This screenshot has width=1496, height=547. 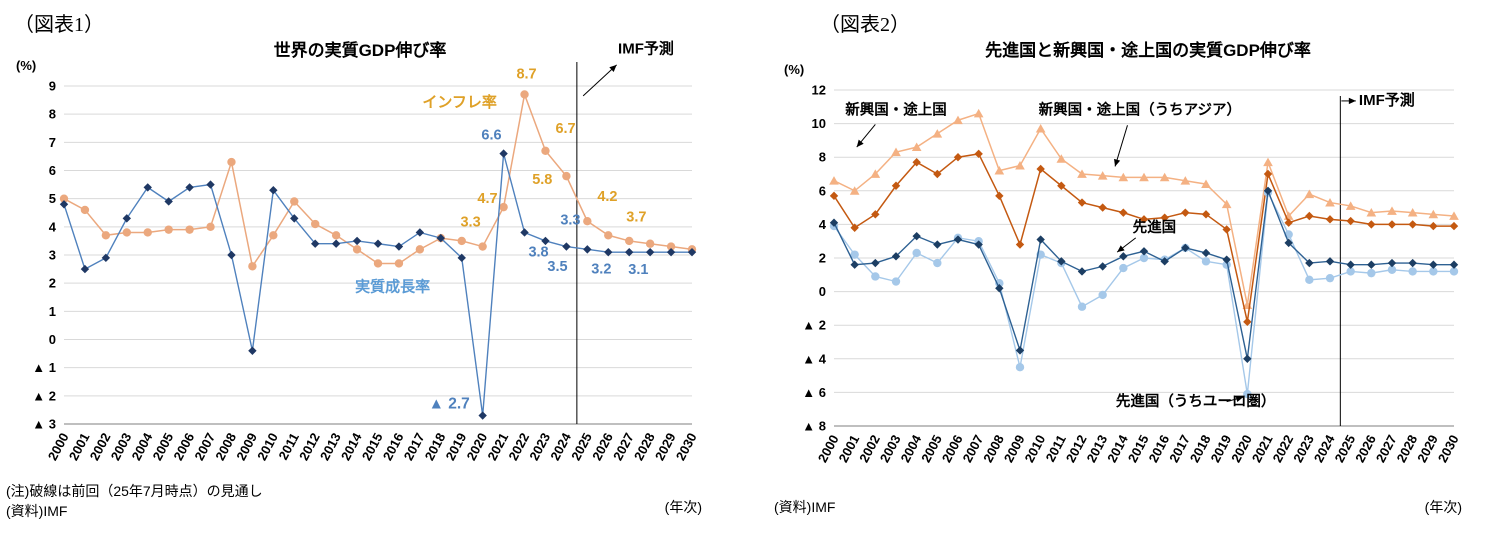 What do you see at coordinates (814, 358) in the screenshot?
I see `y-tick-label: ▲ 4` at bounding box center [814, 358].